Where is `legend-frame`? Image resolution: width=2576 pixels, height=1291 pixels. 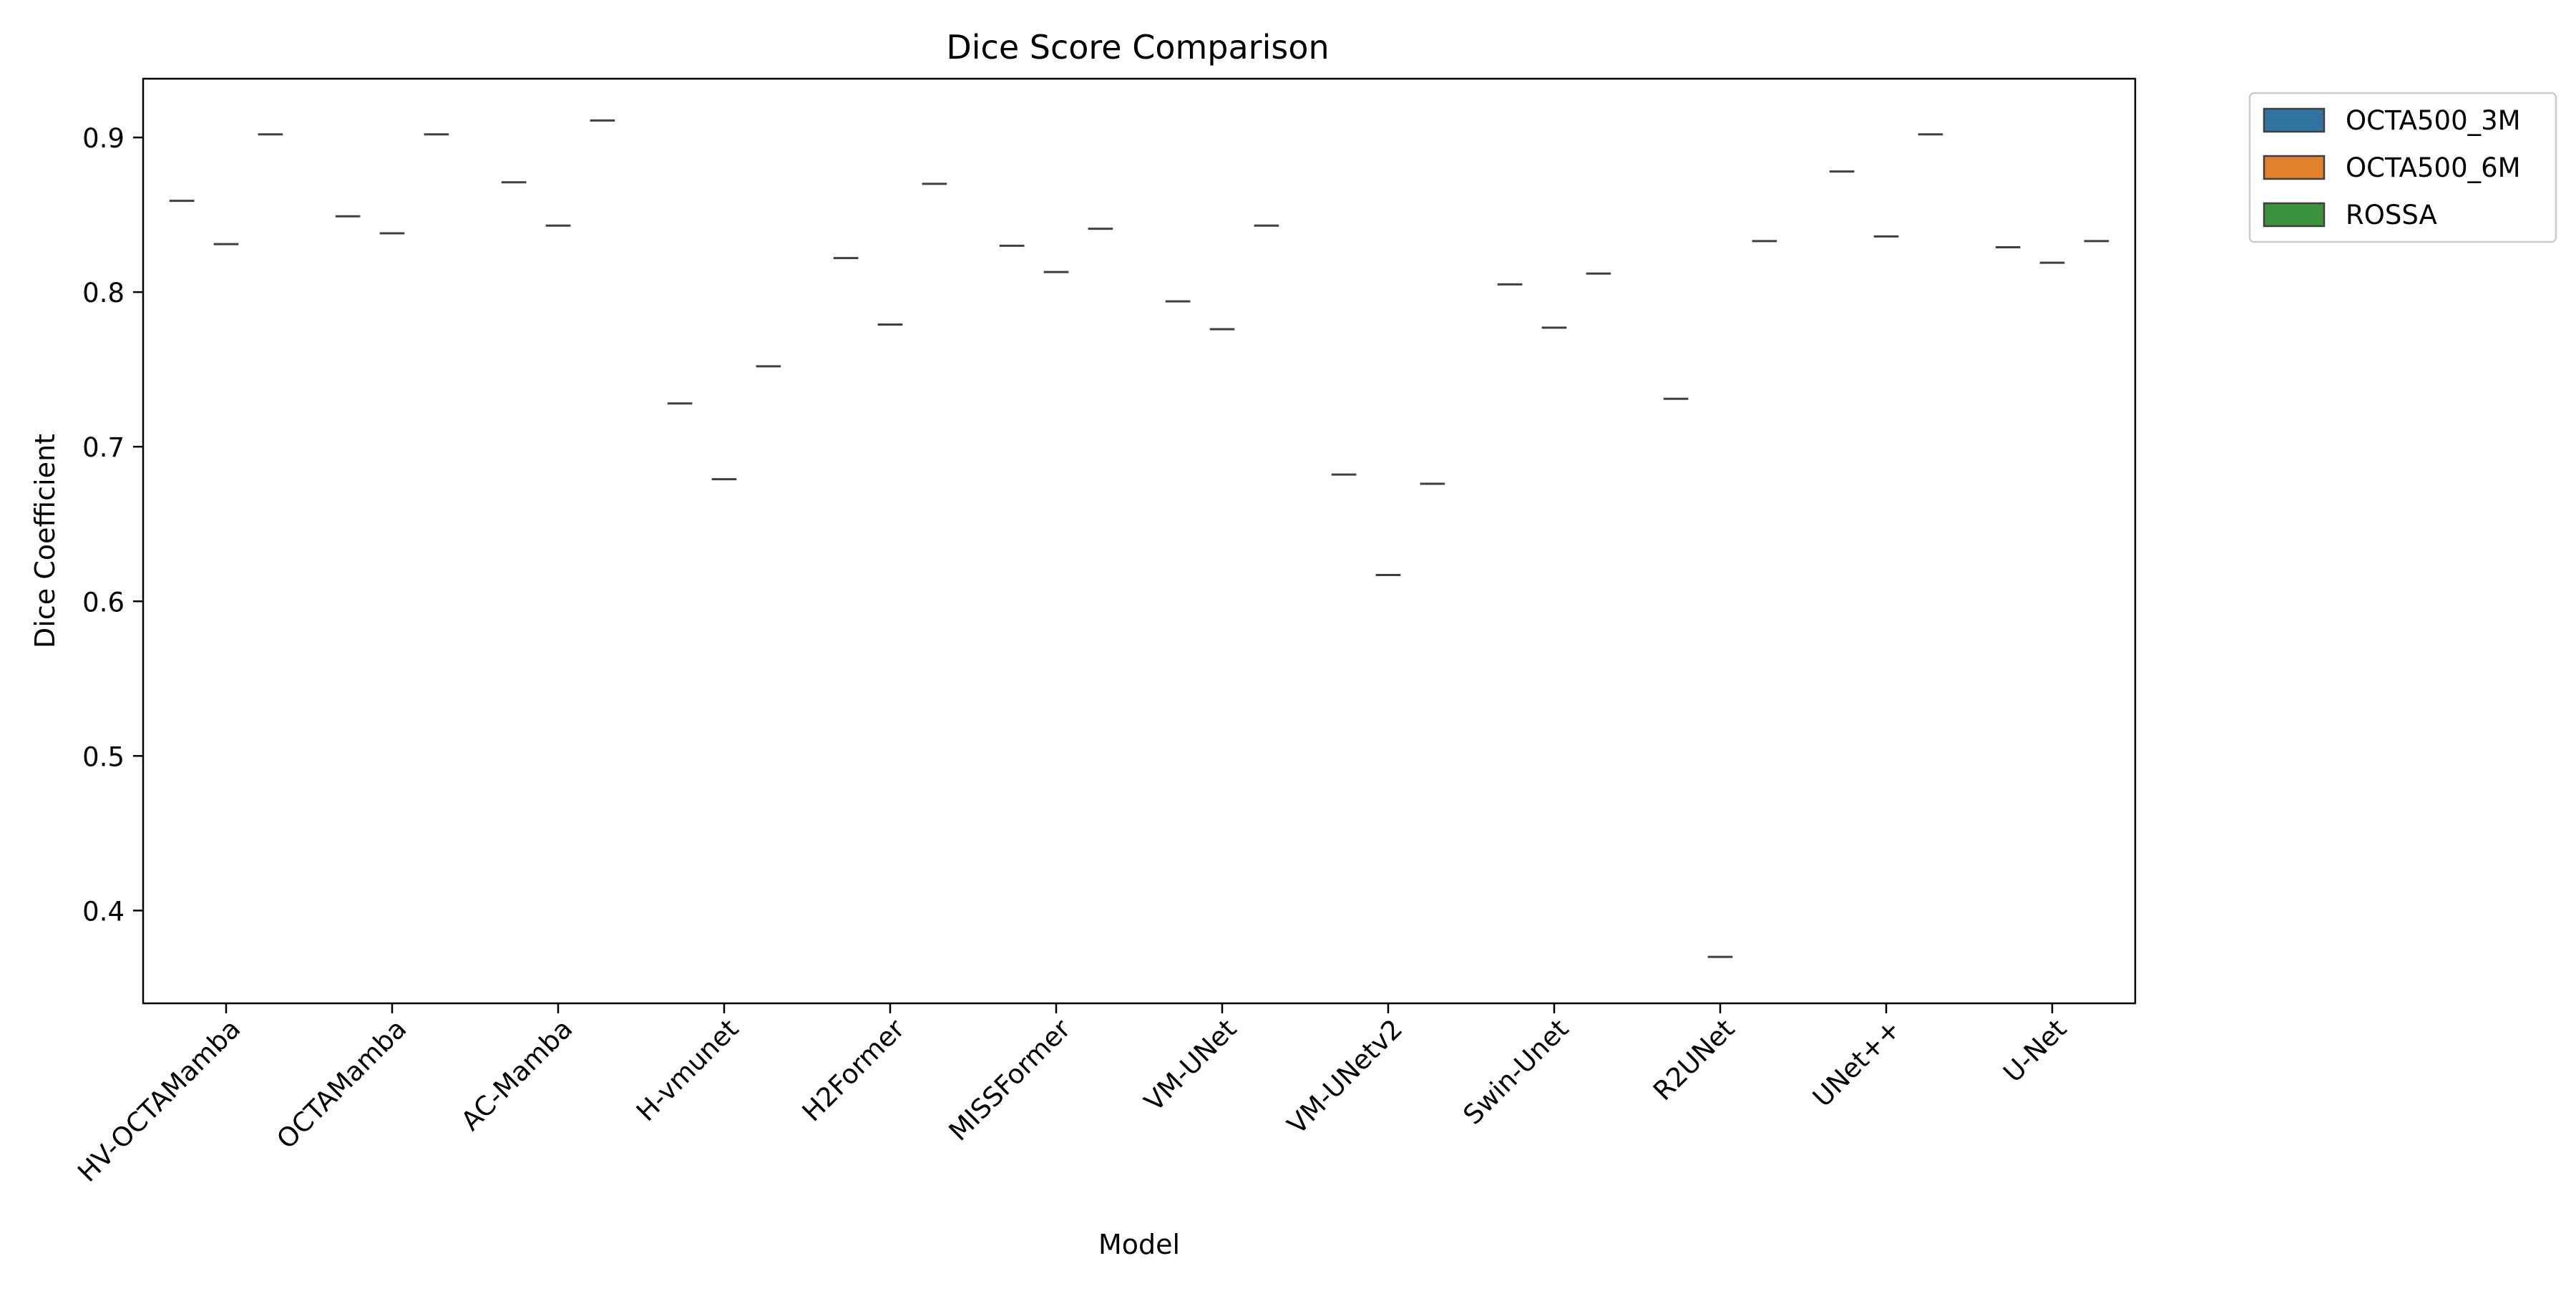 legend-frame is located at coordinates (2402, 167).